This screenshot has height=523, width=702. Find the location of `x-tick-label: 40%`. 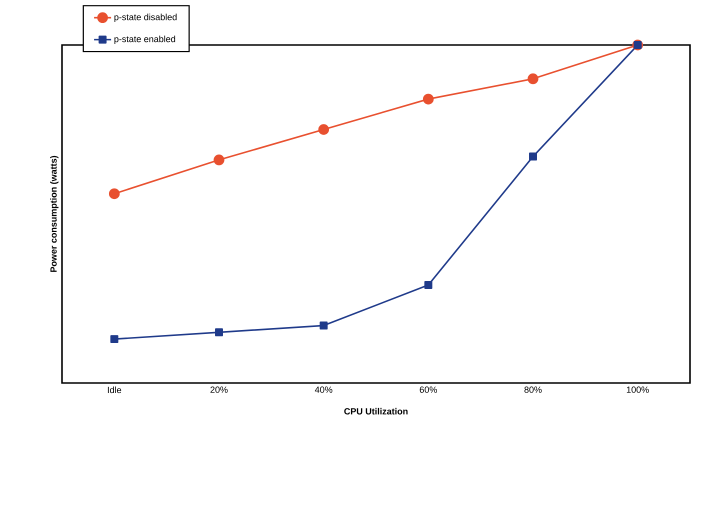

x-tick-label: 40% is located at coordinates (323, 389).